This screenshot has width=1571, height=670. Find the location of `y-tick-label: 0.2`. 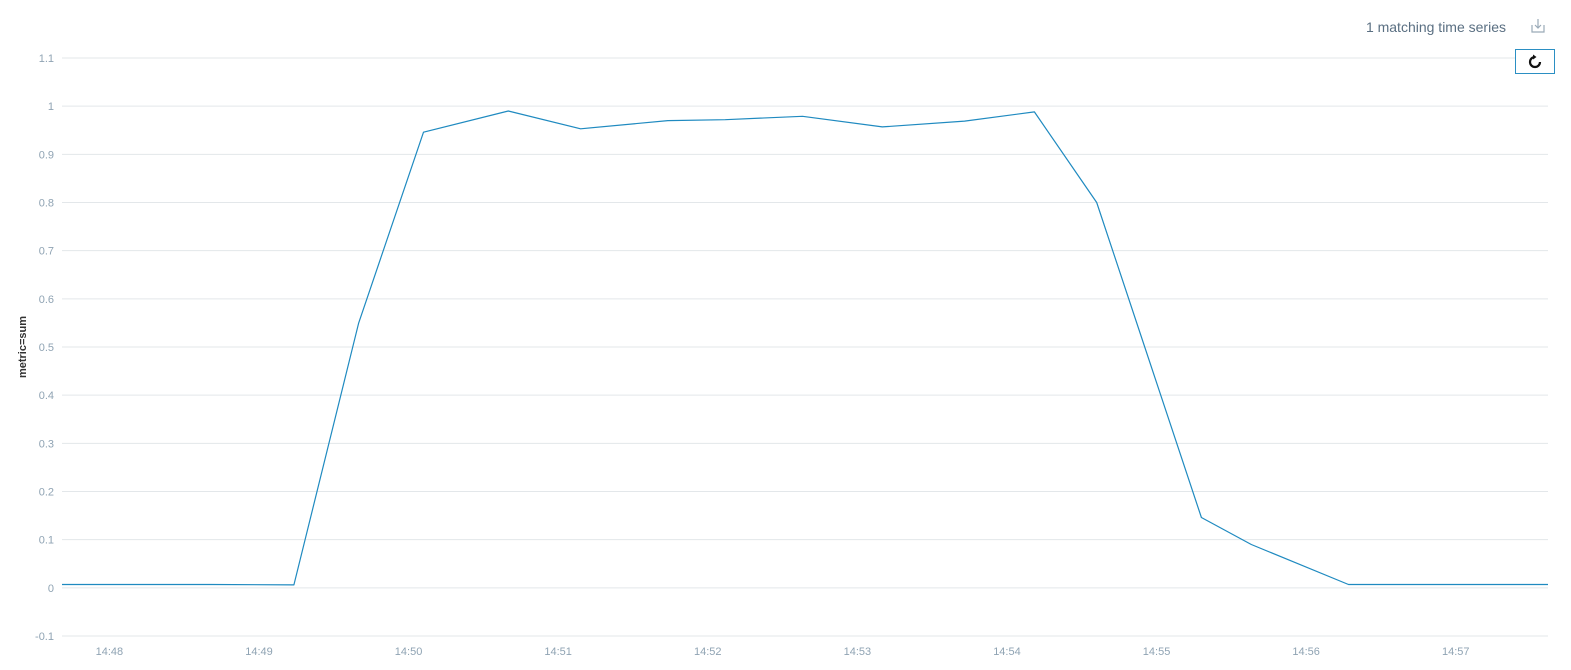

y-tick-label: 0.2 is located at coordinates (46, 493).